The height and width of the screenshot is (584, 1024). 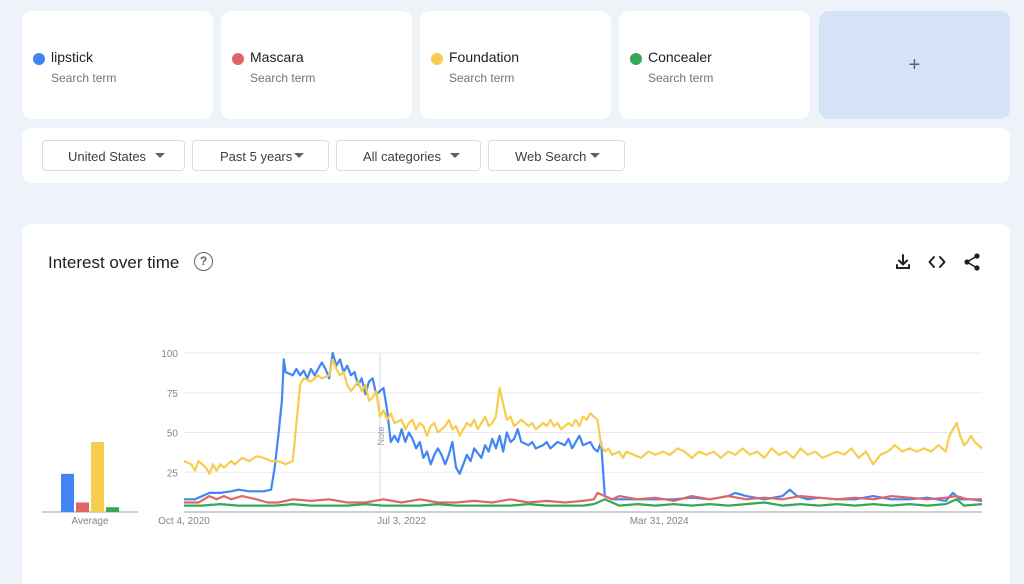 What do you see at coordinates (659, 521) in the screenshot?
I see `x-tick-label: Mar 31, 2024` at bounding box center [659, 521].